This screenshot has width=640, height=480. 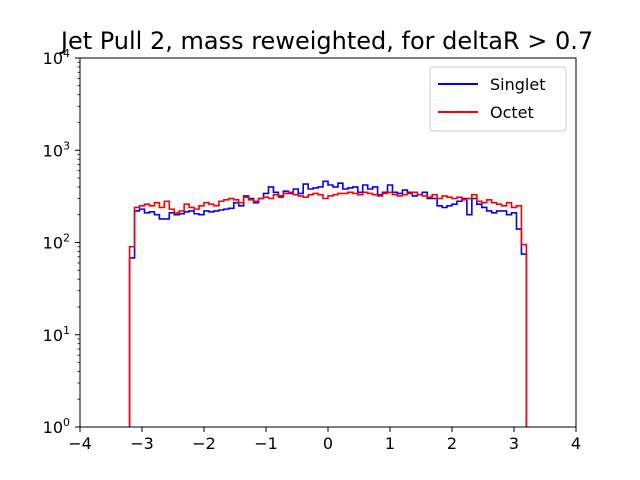 What do you see at coordinates (517, 84) in the screenshot?
I see `legend-label-singlet: Singlet` at bounding box center [517, 84].